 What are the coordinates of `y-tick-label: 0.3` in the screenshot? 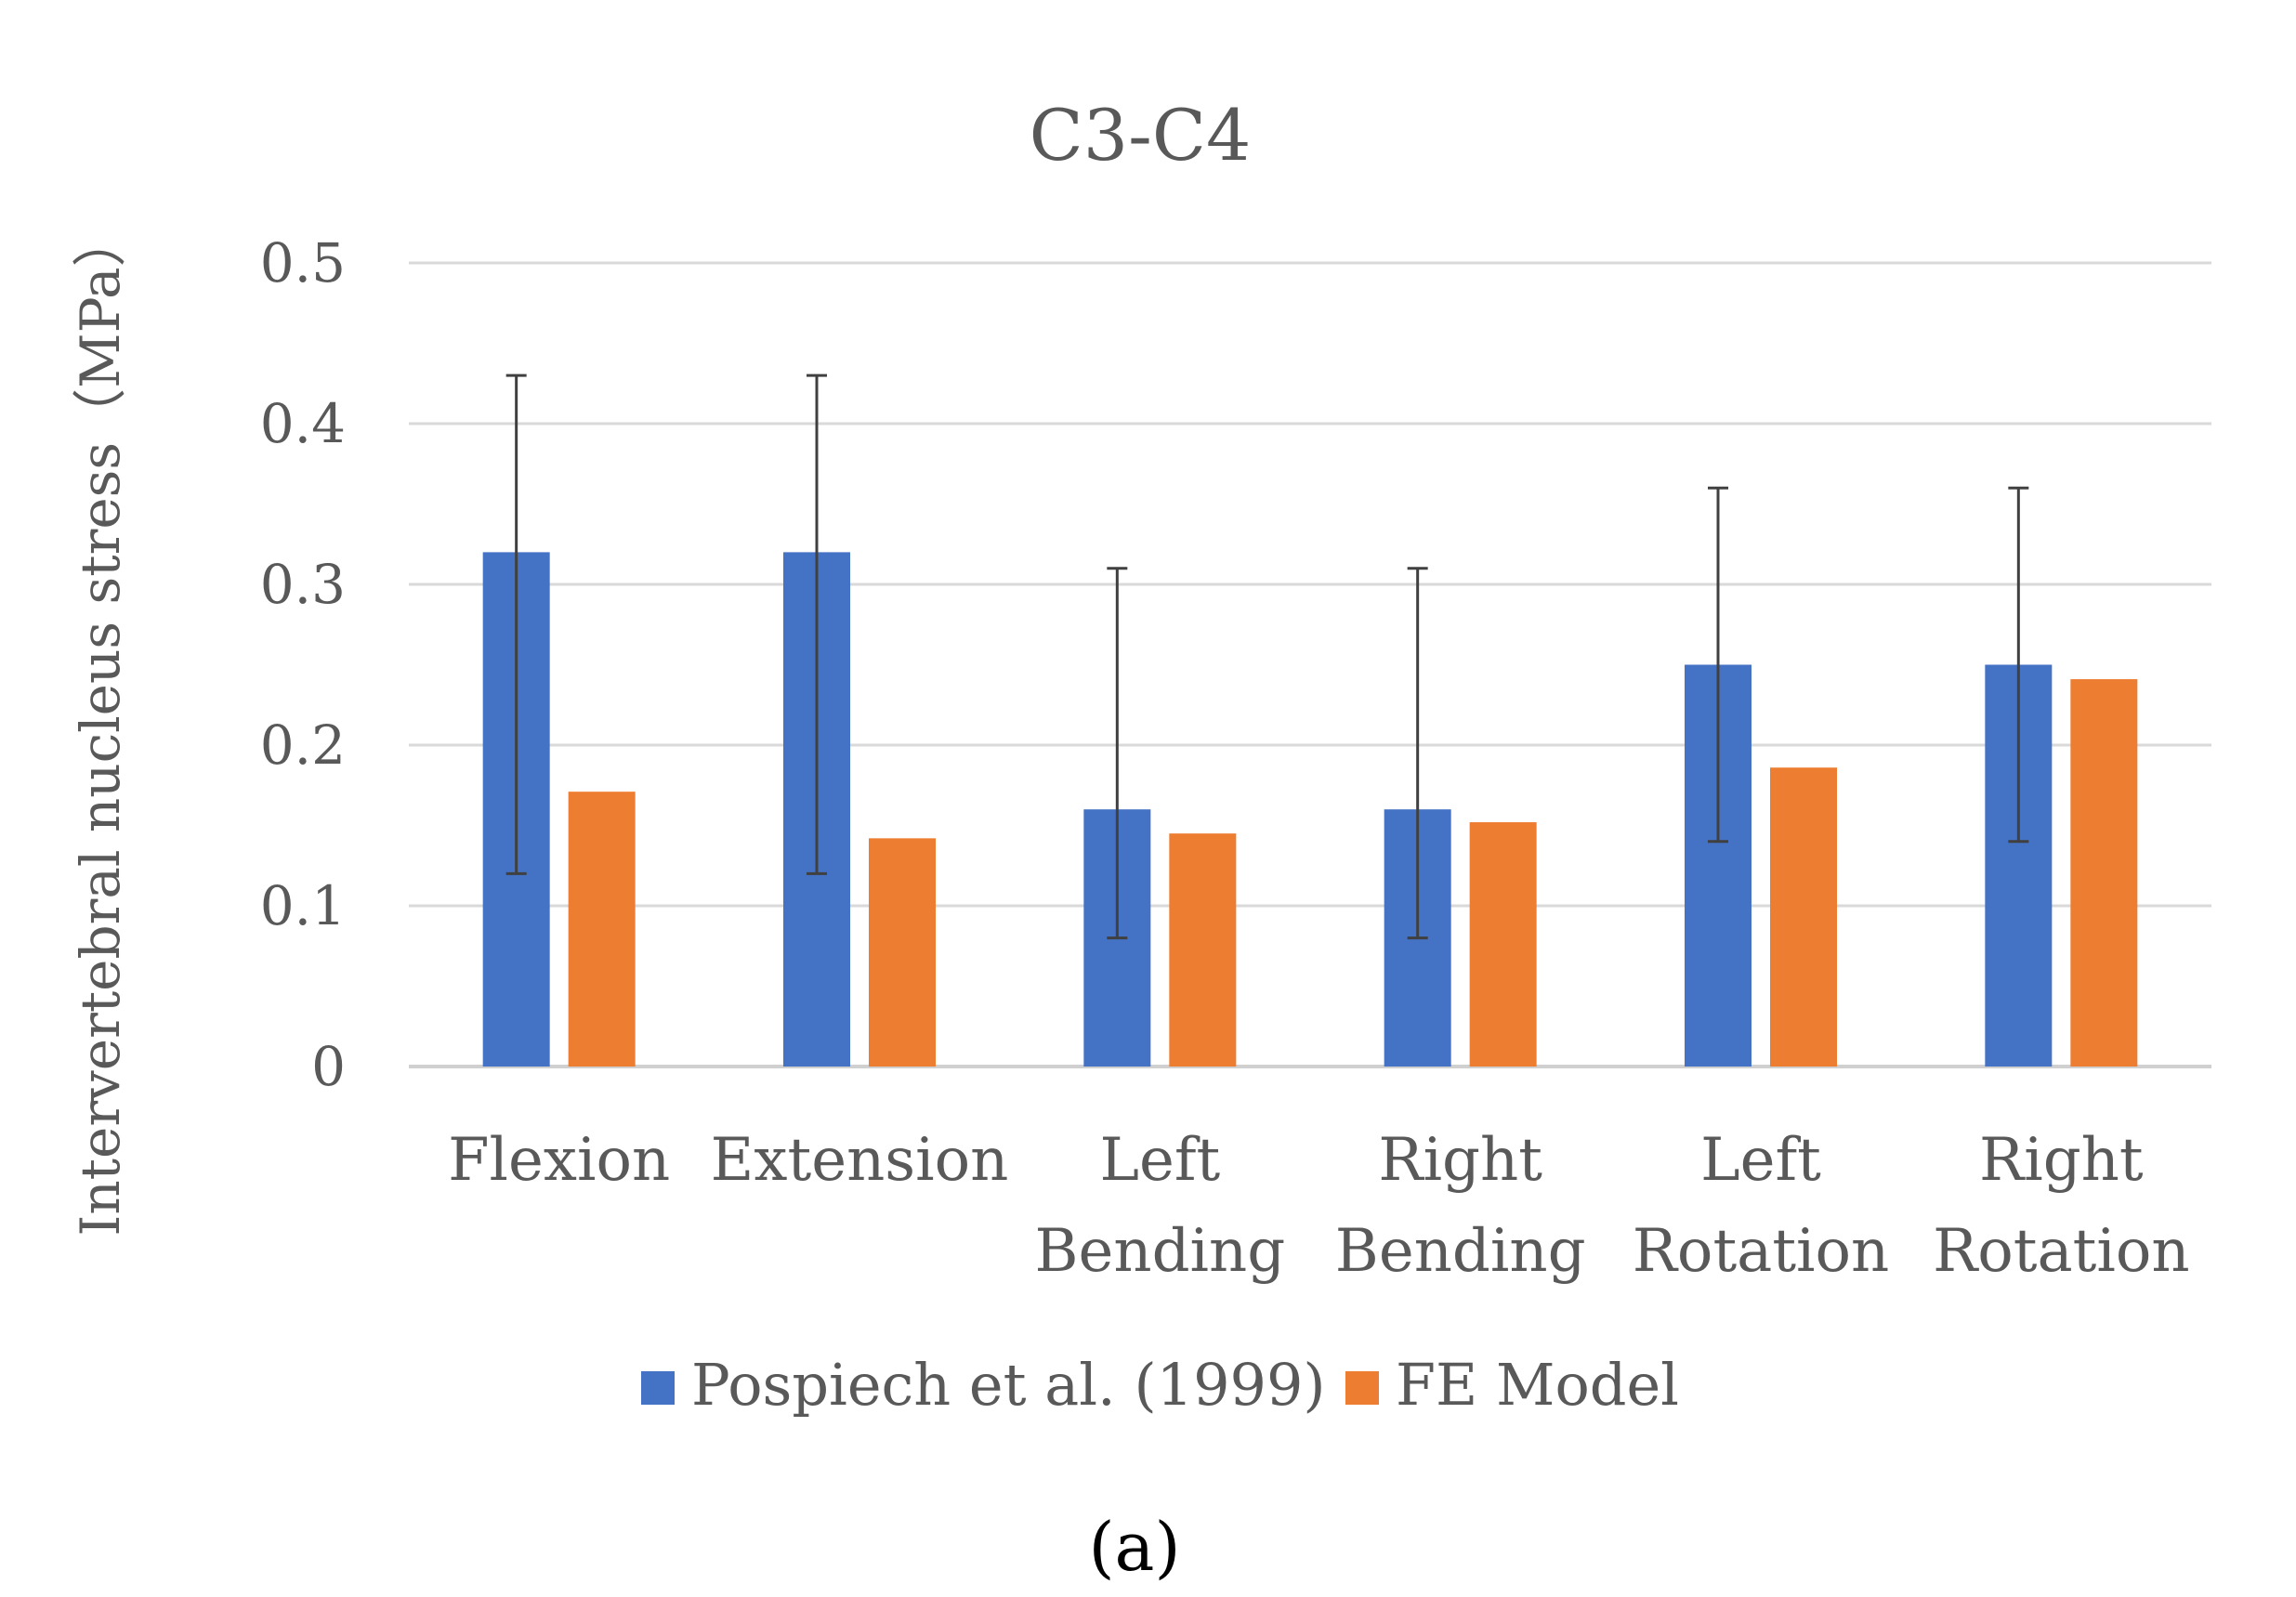 It's located at (303, 584).